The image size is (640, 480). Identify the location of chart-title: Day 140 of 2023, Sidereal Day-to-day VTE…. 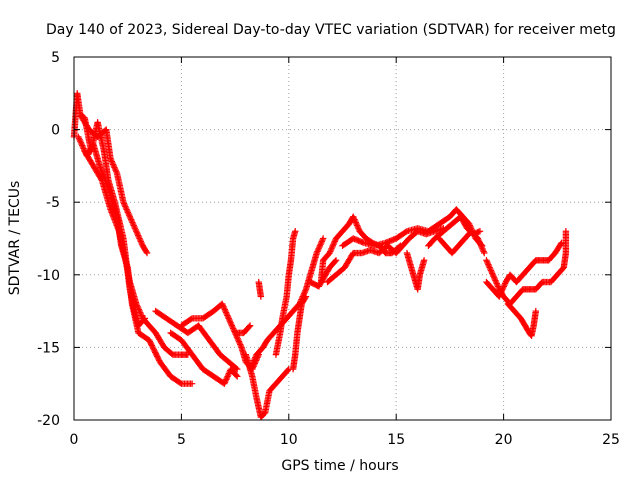
(331, 30).